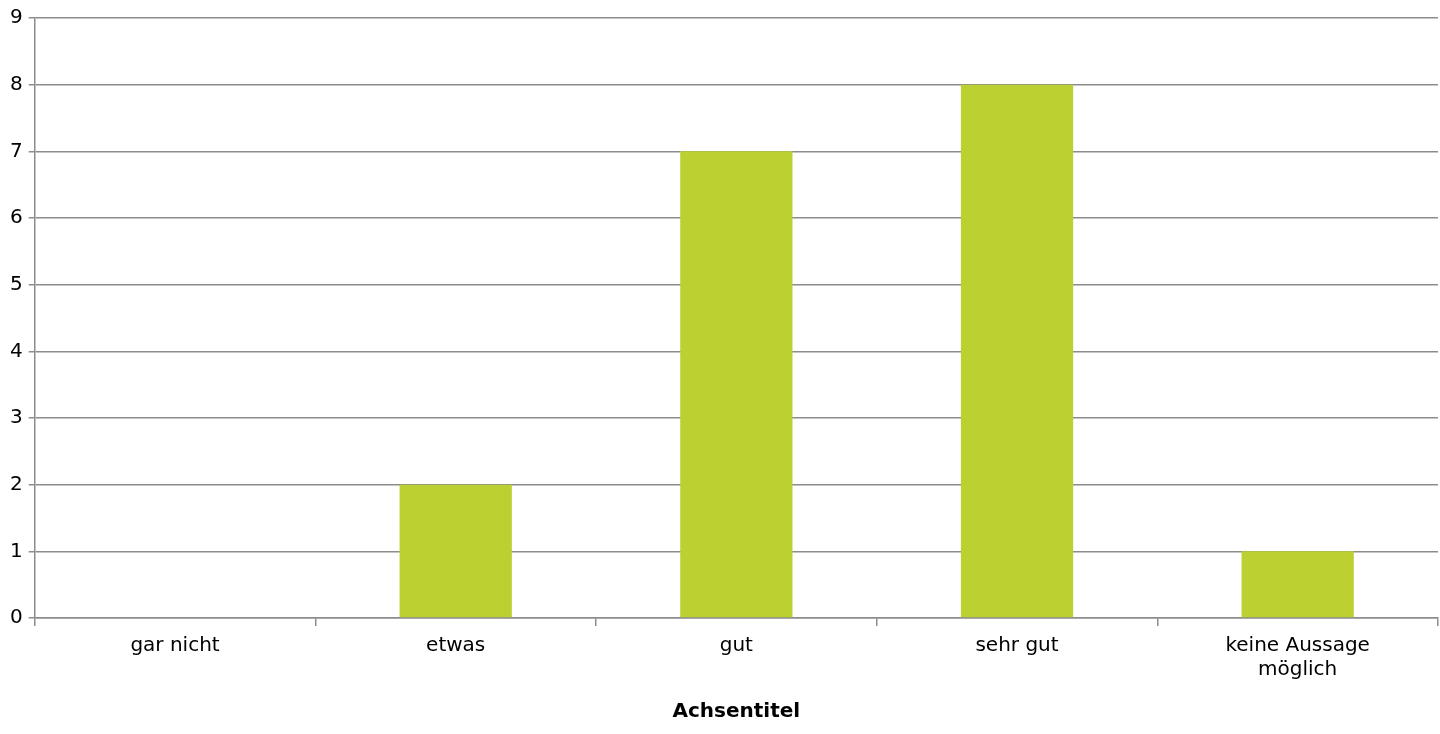  Describe the element at coordinates (16, 216) in the screenshot. I see `y-tick-label: 6` at that location.